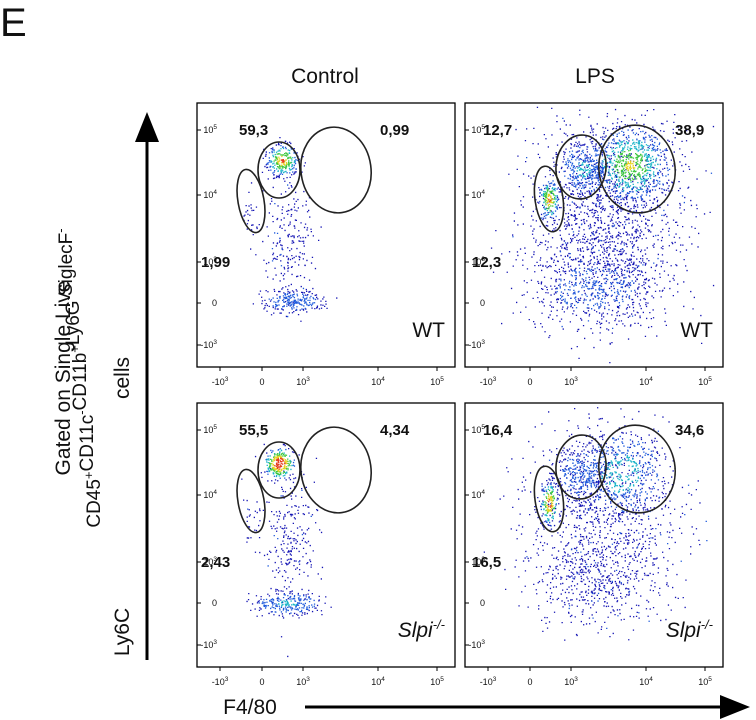 The height and width of the screenshot is (720, 756). What do you see at coordinates (122, 632) in the screenshot?
I see `y-axis-label: Ly6C` at bounding box center [122, 632].